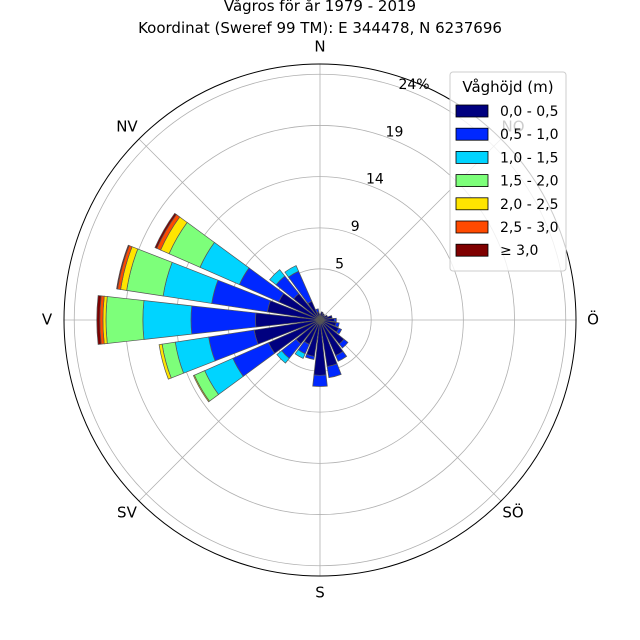  Describe the element at coordinates (529, 112) in the screenshot. I see `legend-label: 0,0 - 0,5` at that location.